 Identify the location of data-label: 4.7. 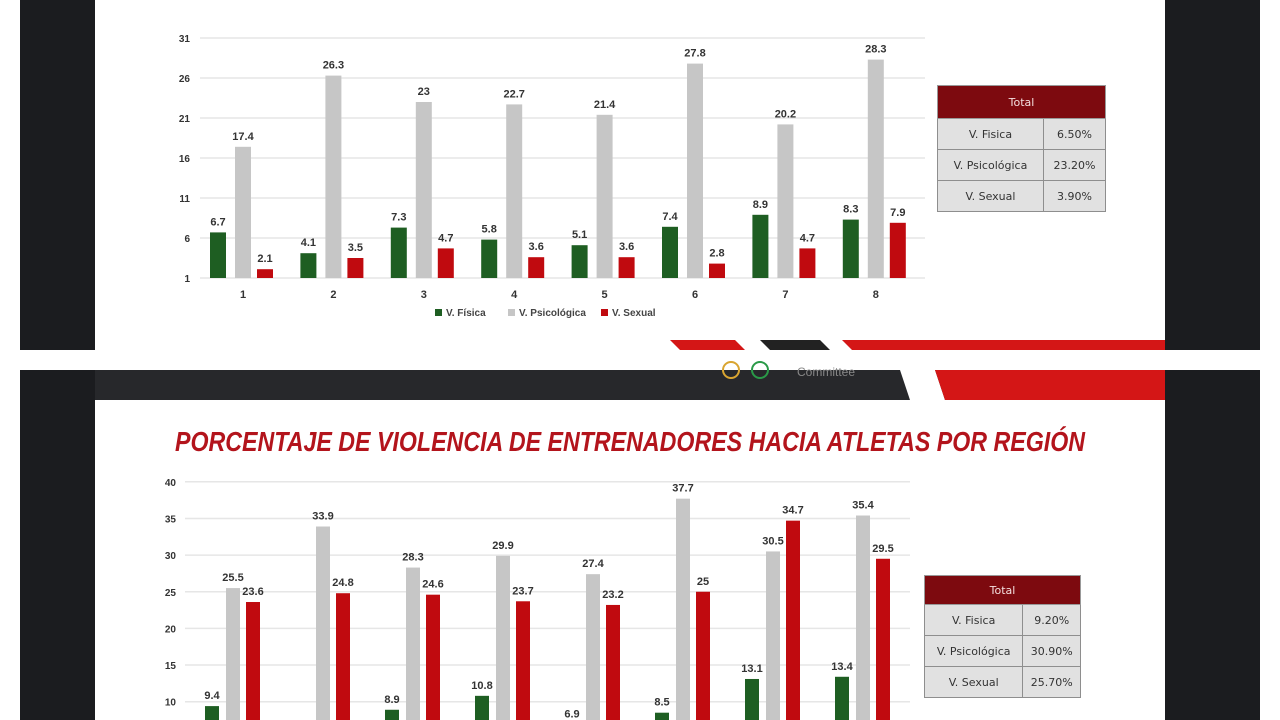
(445, 238).